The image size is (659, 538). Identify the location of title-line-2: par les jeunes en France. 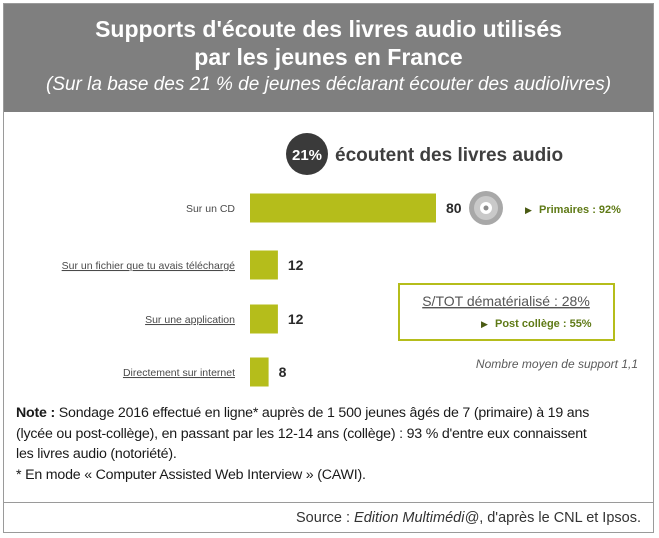
(328, 57).